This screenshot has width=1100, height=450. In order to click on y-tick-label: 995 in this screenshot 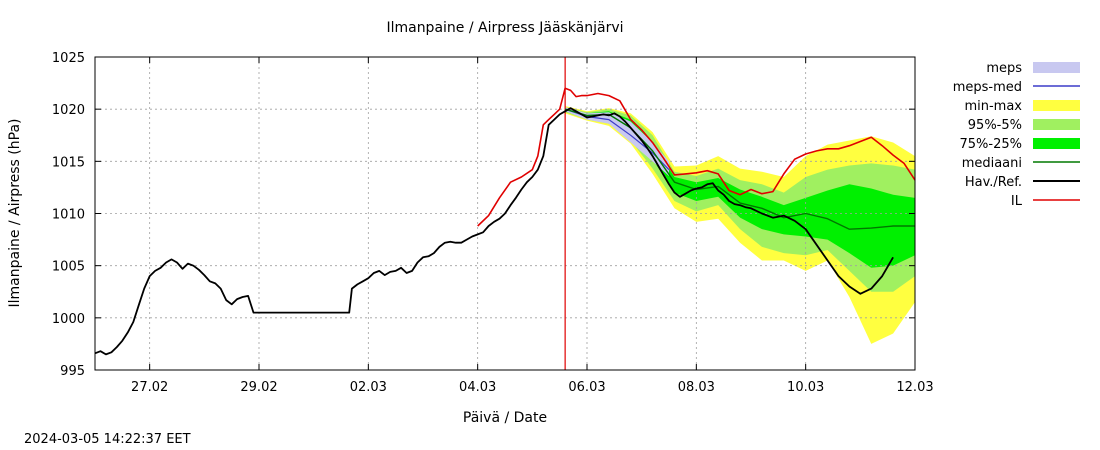, I will do `click(72, 371)`.